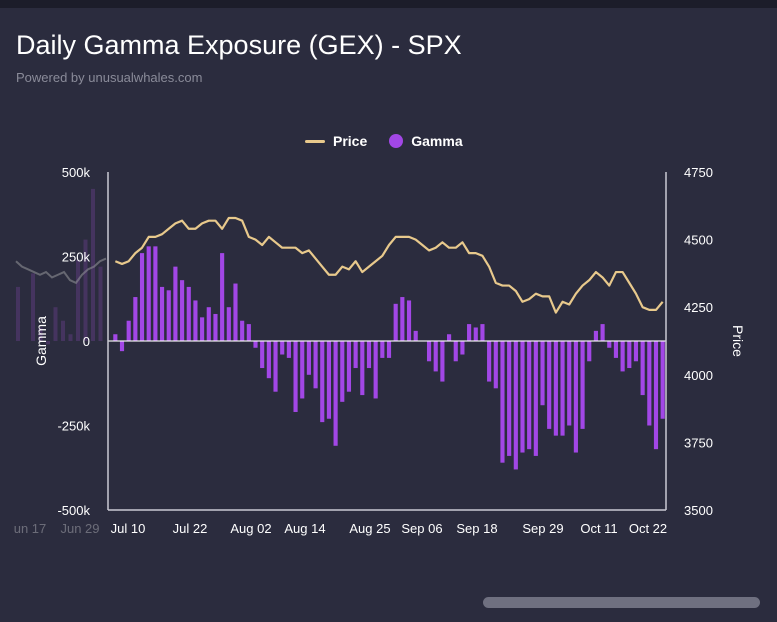 Image resolution: width=777 pixels, height=622 pixels. I want to click on chart-subtitle: Powered by unusualwhales.com, so click(109, 77).